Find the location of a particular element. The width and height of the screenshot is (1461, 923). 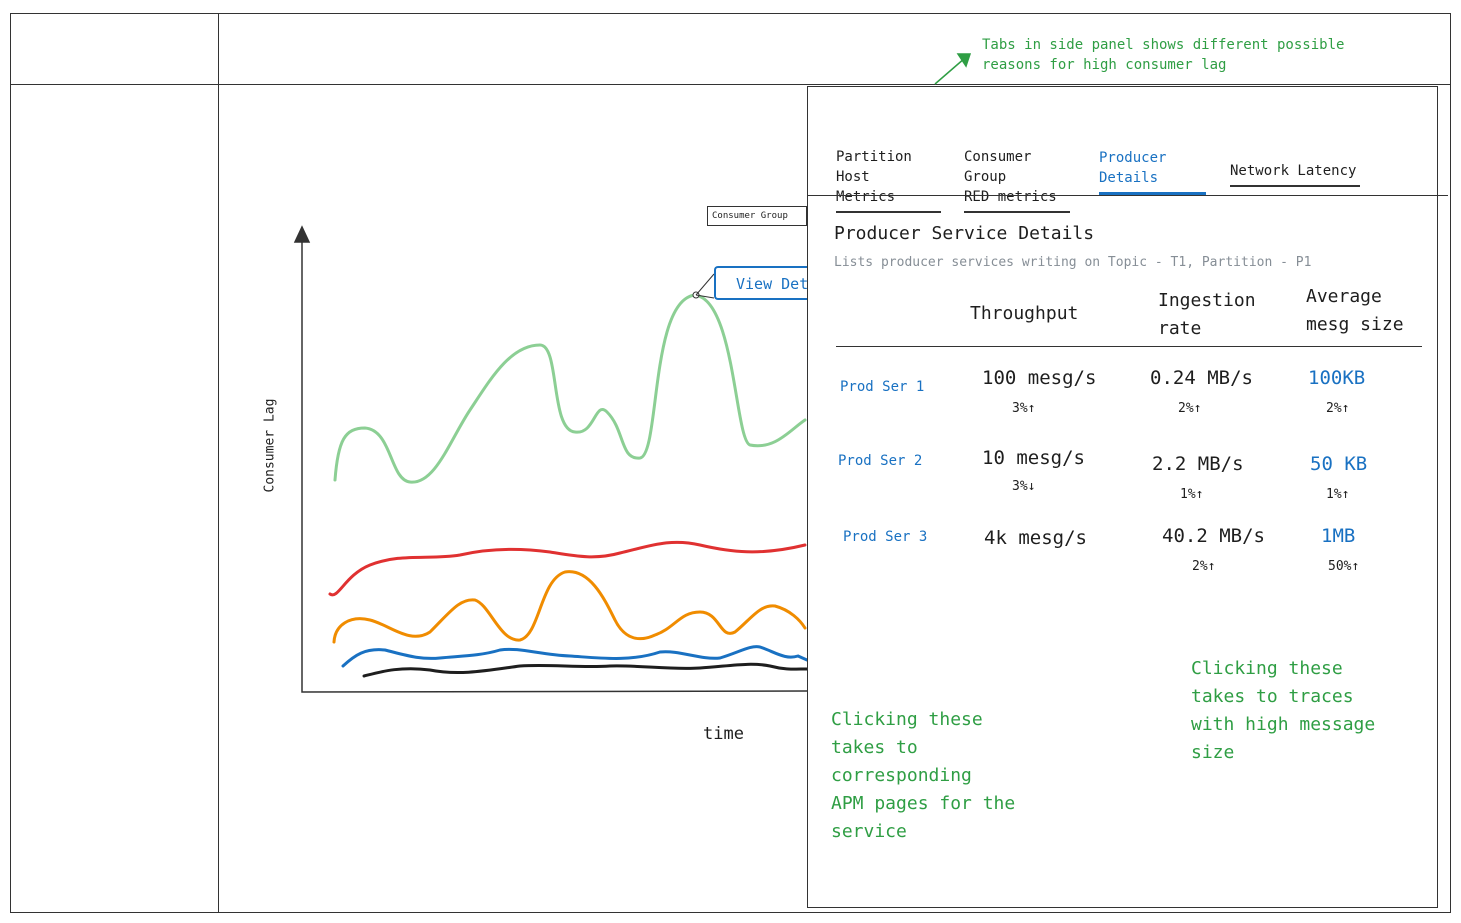

col-ingestion-rate: Ingestion rate is located at coordinates (1207, 315).